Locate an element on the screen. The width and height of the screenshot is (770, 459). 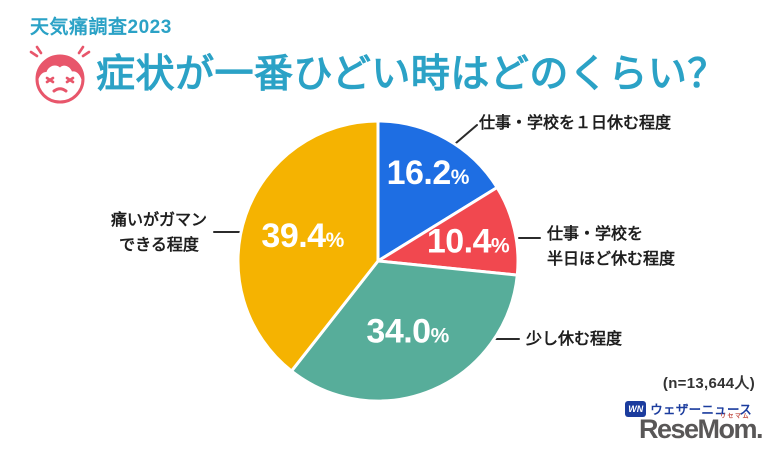
slice-label-line: 仕事・学校を１日休む程度 is located at coordinates (575, 123).